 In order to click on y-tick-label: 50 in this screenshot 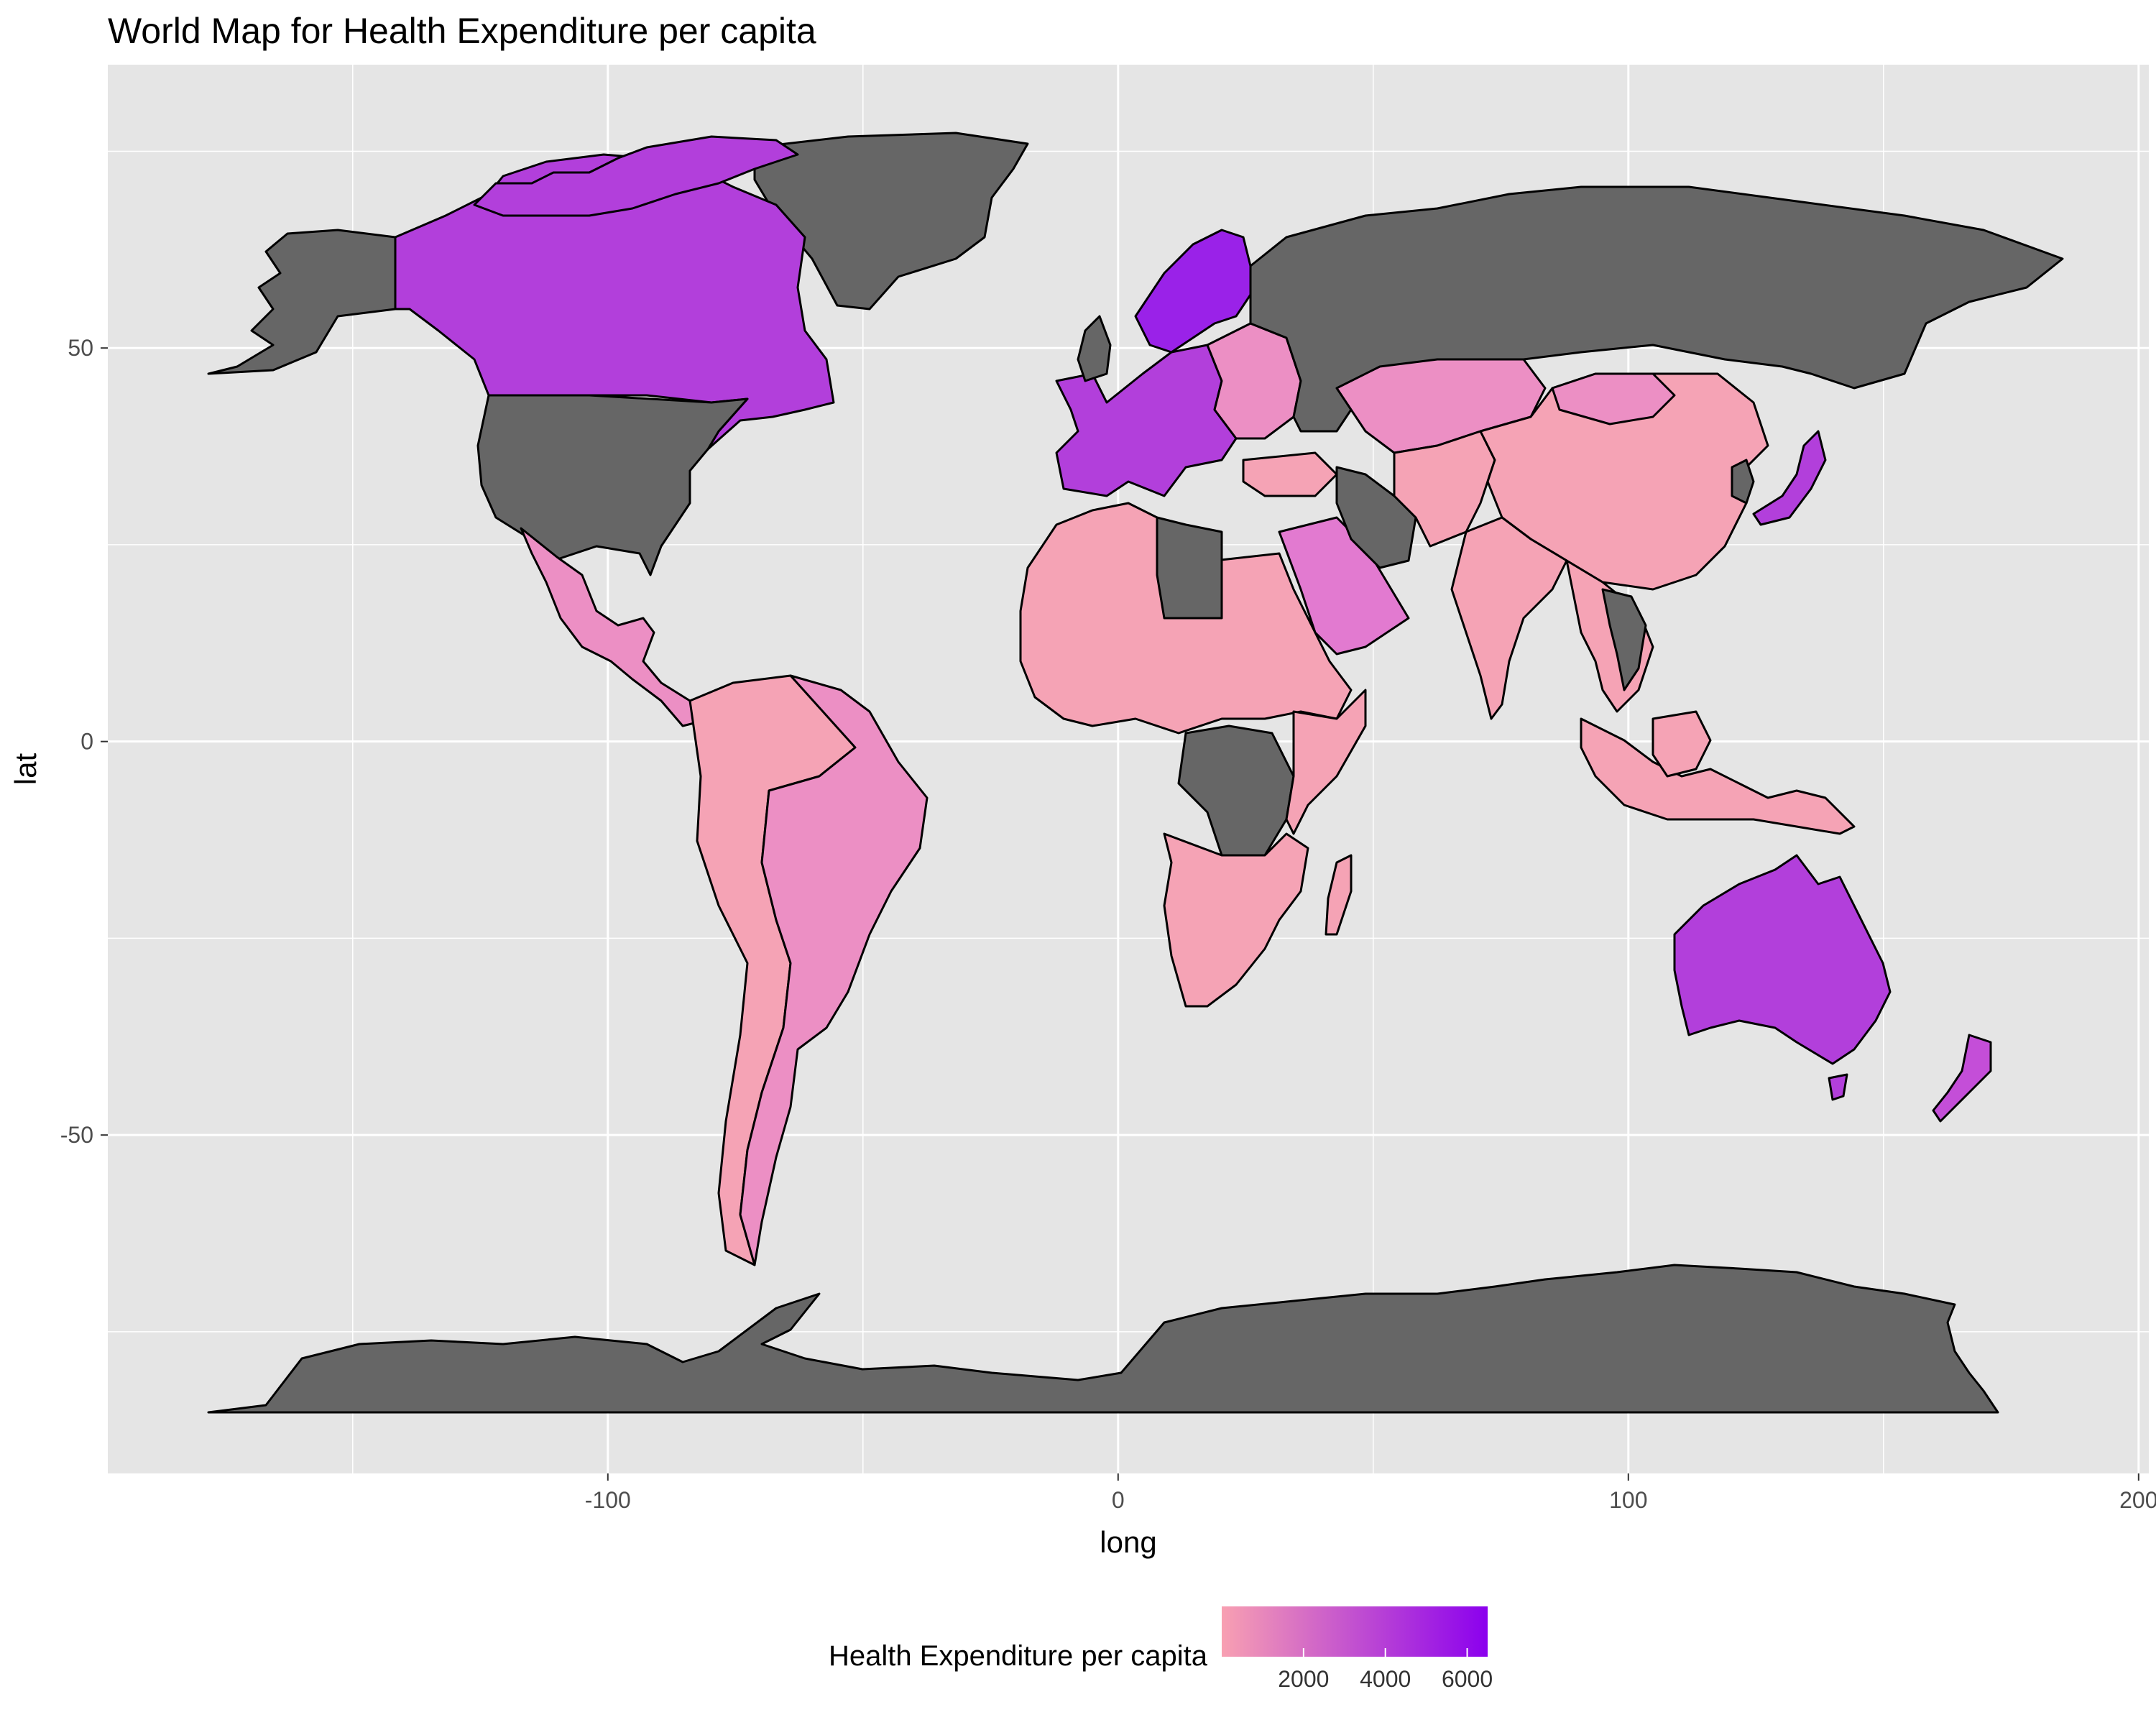, I will do `click(80, 348)`.